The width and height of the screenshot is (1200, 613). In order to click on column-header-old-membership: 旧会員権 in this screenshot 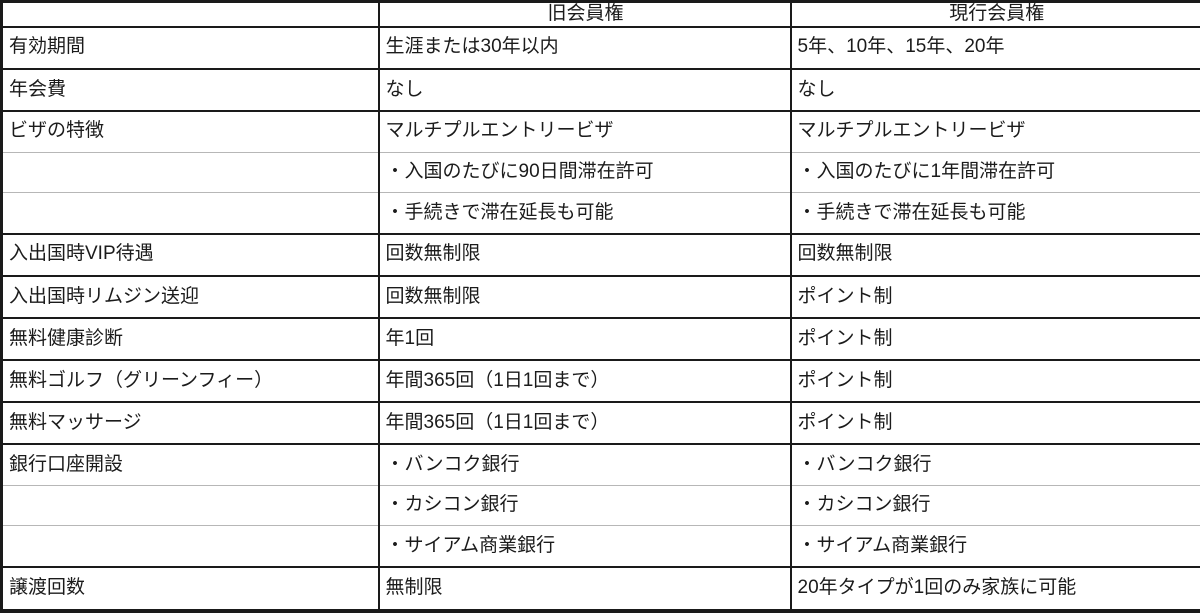, I will do `click(584, 14)`.